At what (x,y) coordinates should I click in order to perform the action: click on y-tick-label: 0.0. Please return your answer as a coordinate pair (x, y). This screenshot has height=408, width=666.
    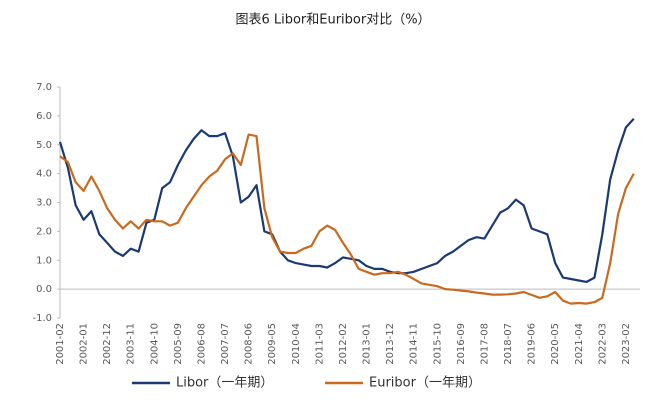
    Looking at the image, I should click on (44, 289).